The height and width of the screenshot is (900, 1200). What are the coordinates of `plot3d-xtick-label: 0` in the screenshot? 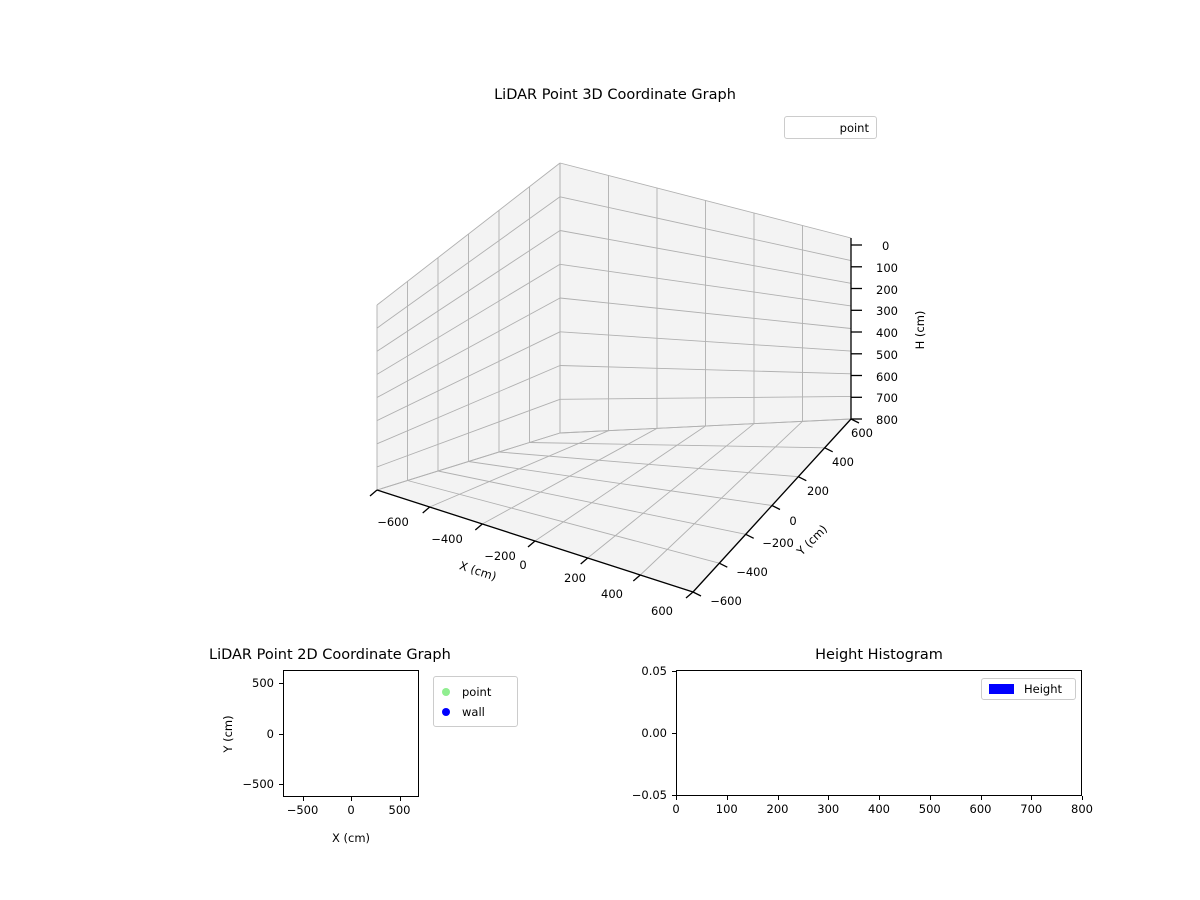 It's located at (523, 565).